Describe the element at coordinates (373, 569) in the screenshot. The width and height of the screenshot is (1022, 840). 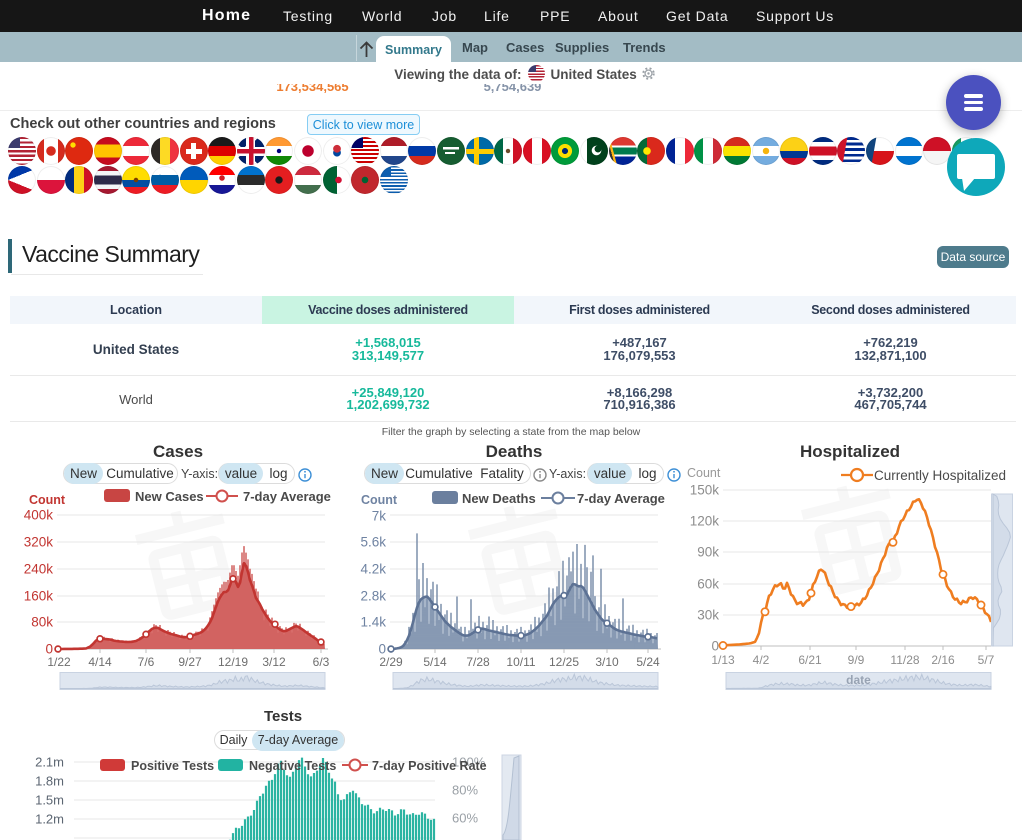
I see `svg-text: 4.2k` at that location.